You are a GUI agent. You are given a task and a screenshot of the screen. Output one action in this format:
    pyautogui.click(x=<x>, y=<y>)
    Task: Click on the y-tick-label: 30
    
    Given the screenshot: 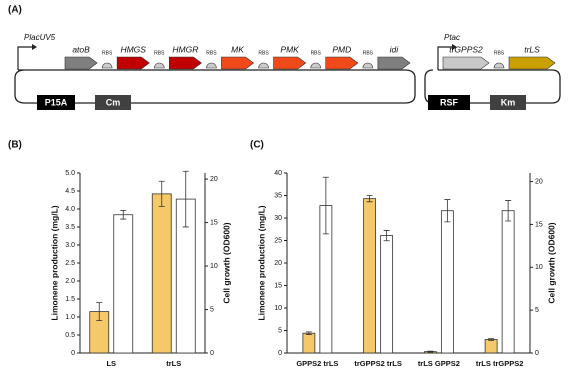 What is the action you would take?
    pyautogui.click(x=278, y=218)
    